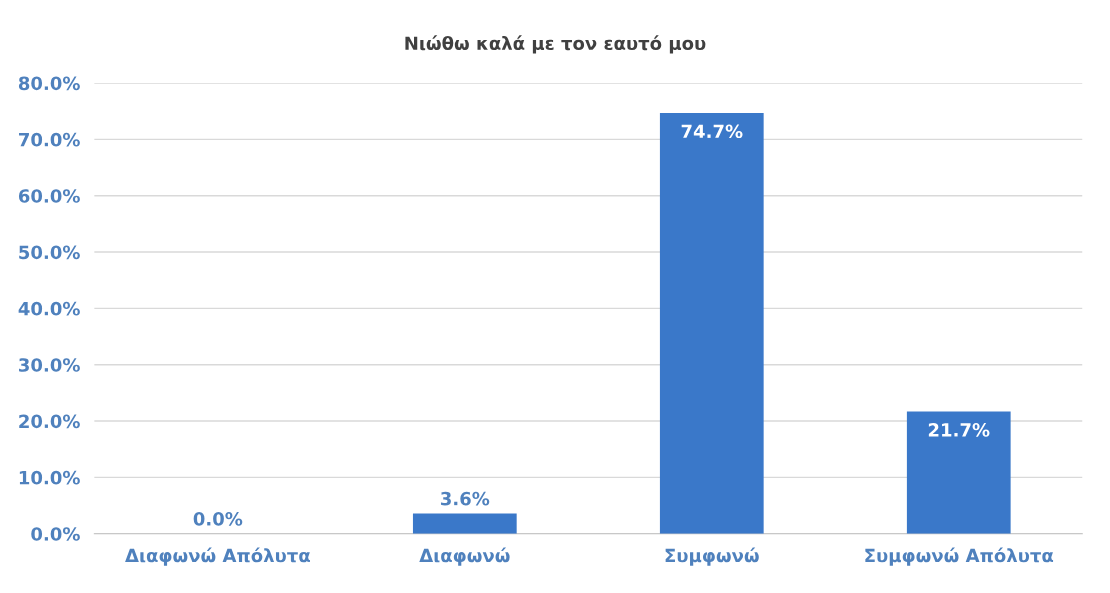 This screenshot has width=1110, height=593. Describe the element at coordinates (49, 308) in the screenshot. I see `y-tick-label: 40.0%` at that location.